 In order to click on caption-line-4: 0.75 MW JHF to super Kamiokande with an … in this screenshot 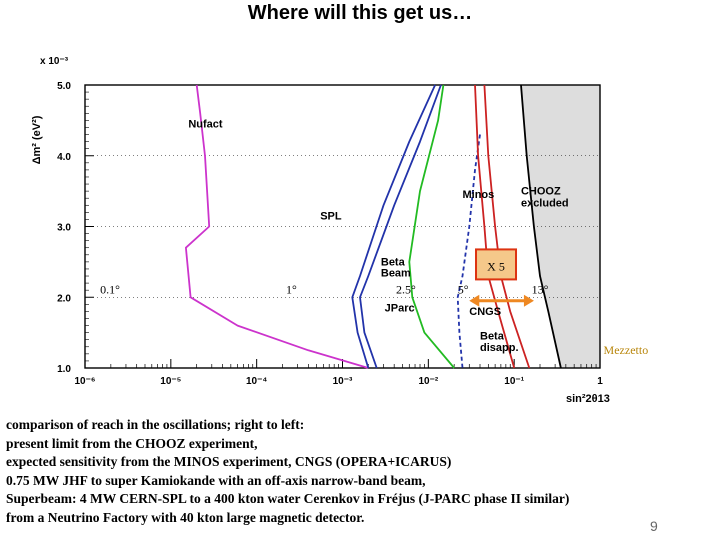, I will do `click(216, 480)`.